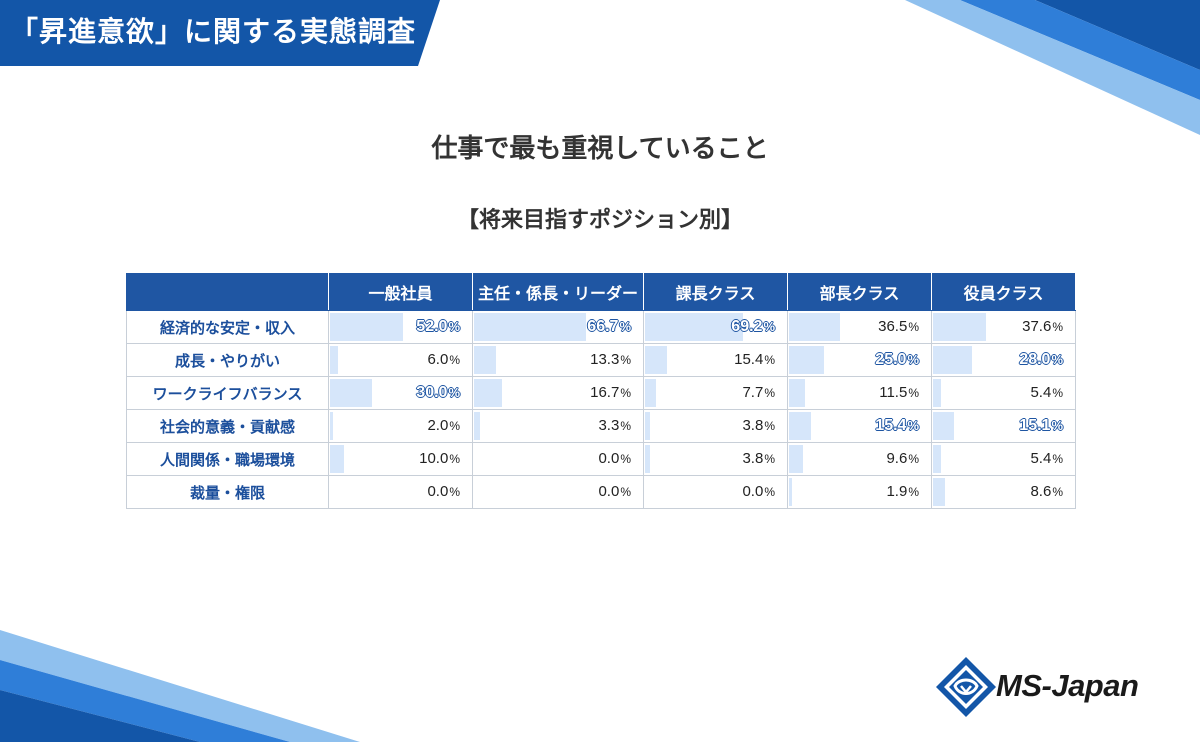 This screenshot has width=1200, height=742. What do you see at coordinates (1067, 685) in the screenshot?
I see `logo-text: MS-Japan` at bounding box center [1067, 685].